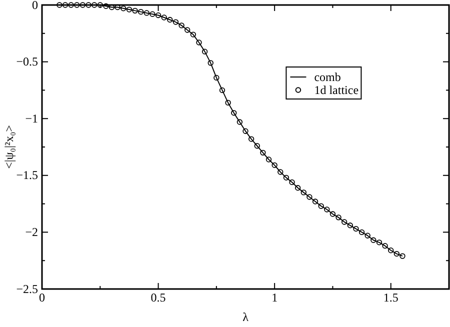 This screenshot has height=327, width=450. What do you see at coordinates (35, 6) in the screenshot?
I see `y-tick-label: 0` at bounding box center [35, 6].